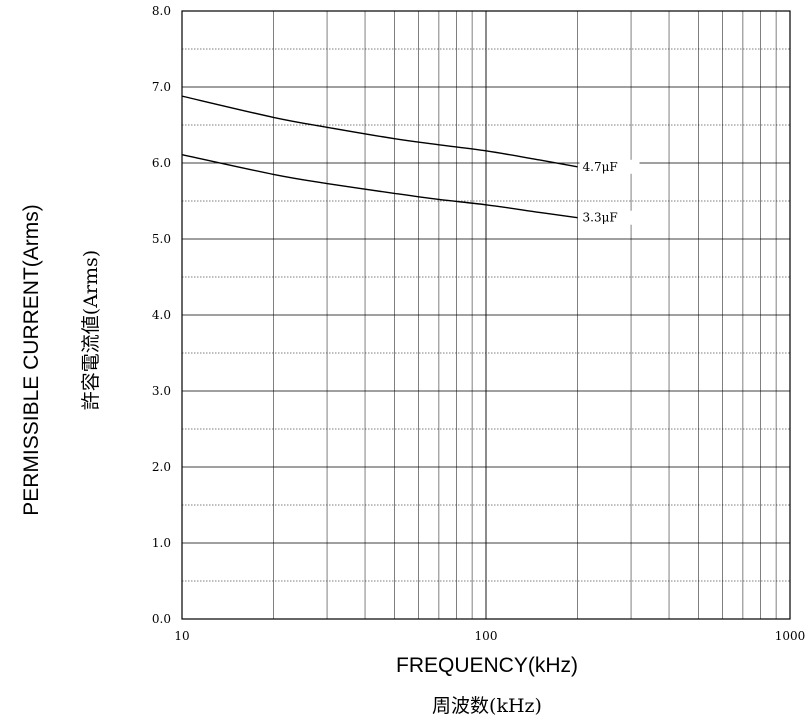 This screenshot has height=722, width=809. Describe the element at coordinates (790, 636) in the screenshot. I see `x-tick-label: 1000` at that location.